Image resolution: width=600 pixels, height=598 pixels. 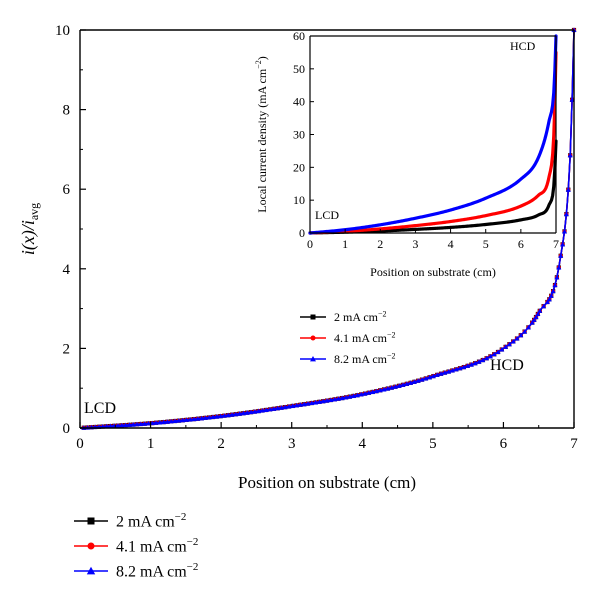 What do you see at coordinates (365, 337) in the screenshot?
I see `inset-legend-label-1: 4.1 mA cm−2` at bounding box center [365, 337].